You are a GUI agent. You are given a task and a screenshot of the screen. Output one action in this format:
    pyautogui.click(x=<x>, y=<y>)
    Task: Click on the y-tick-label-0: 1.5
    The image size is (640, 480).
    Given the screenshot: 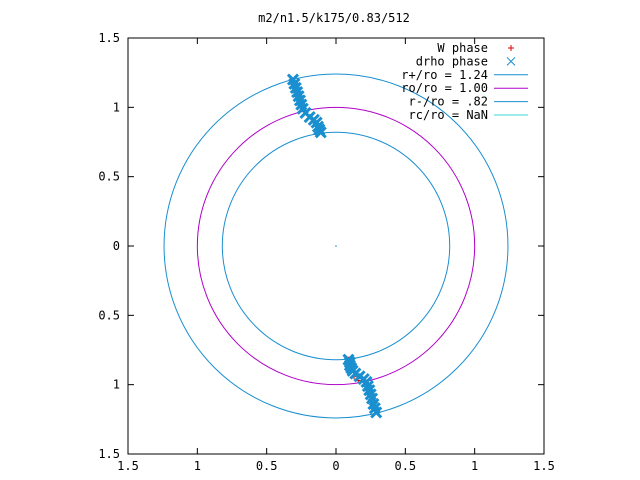 What is the action you would take?
    pyautogui.click(x=109, y=38)
    